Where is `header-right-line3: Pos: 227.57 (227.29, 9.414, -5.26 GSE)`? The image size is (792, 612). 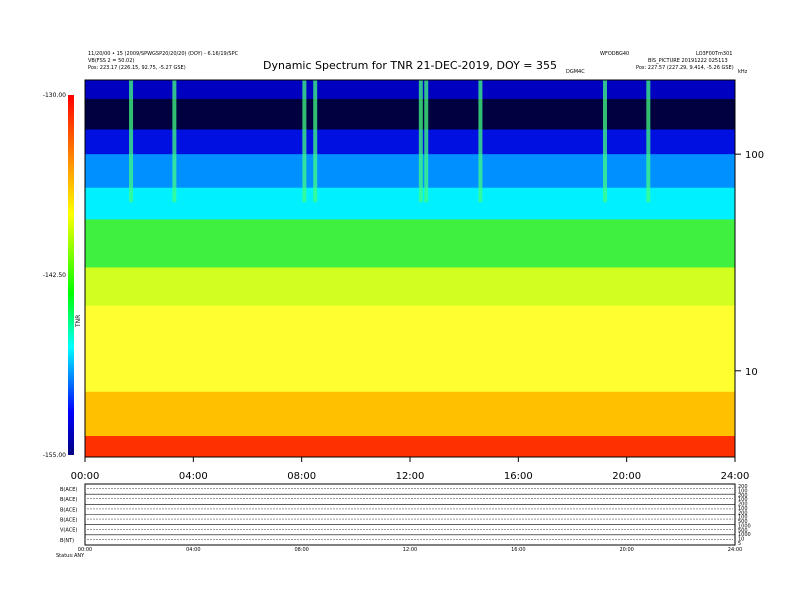
header-right-line3: Pos: 227.57 (227.29, 9.414, -5.26 GSE) is located at coordinates (685, 68).